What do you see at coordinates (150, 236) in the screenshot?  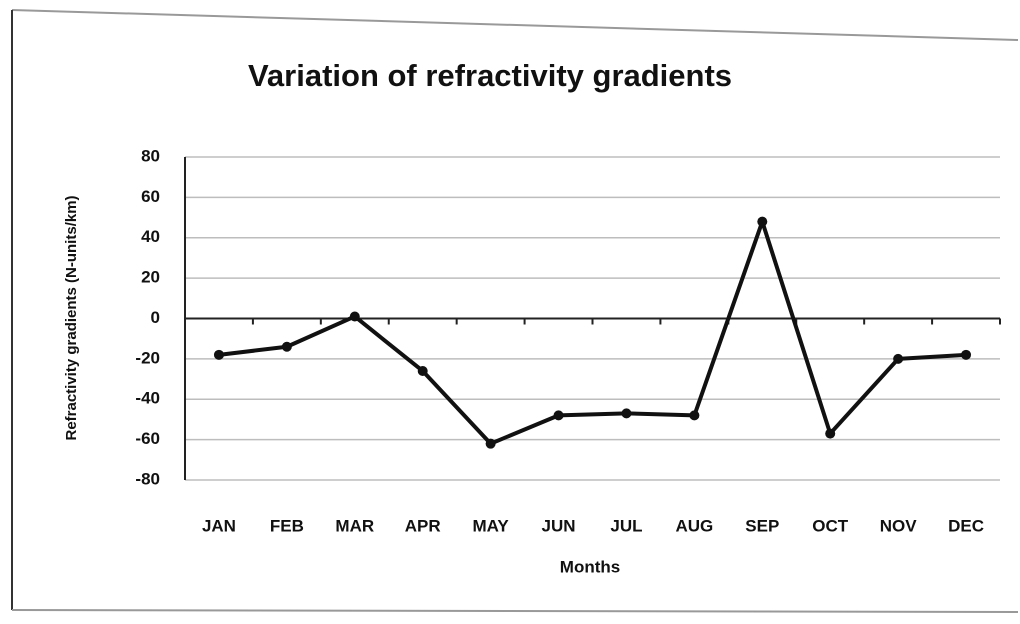 I see `y-tick-label: 40` at bounding box center [150, 236].